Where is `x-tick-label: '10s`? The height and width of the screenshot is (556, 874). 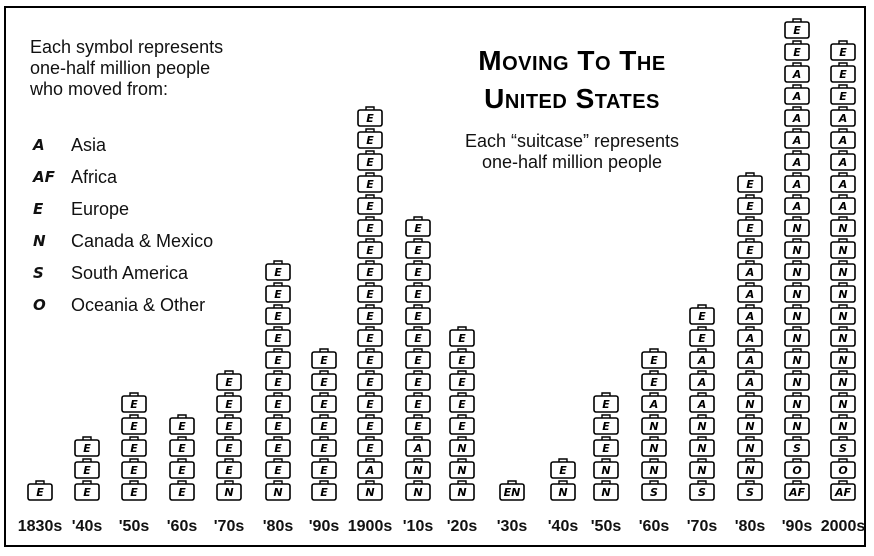
x-tick-label: '10s is located at coordinates (418, 526).